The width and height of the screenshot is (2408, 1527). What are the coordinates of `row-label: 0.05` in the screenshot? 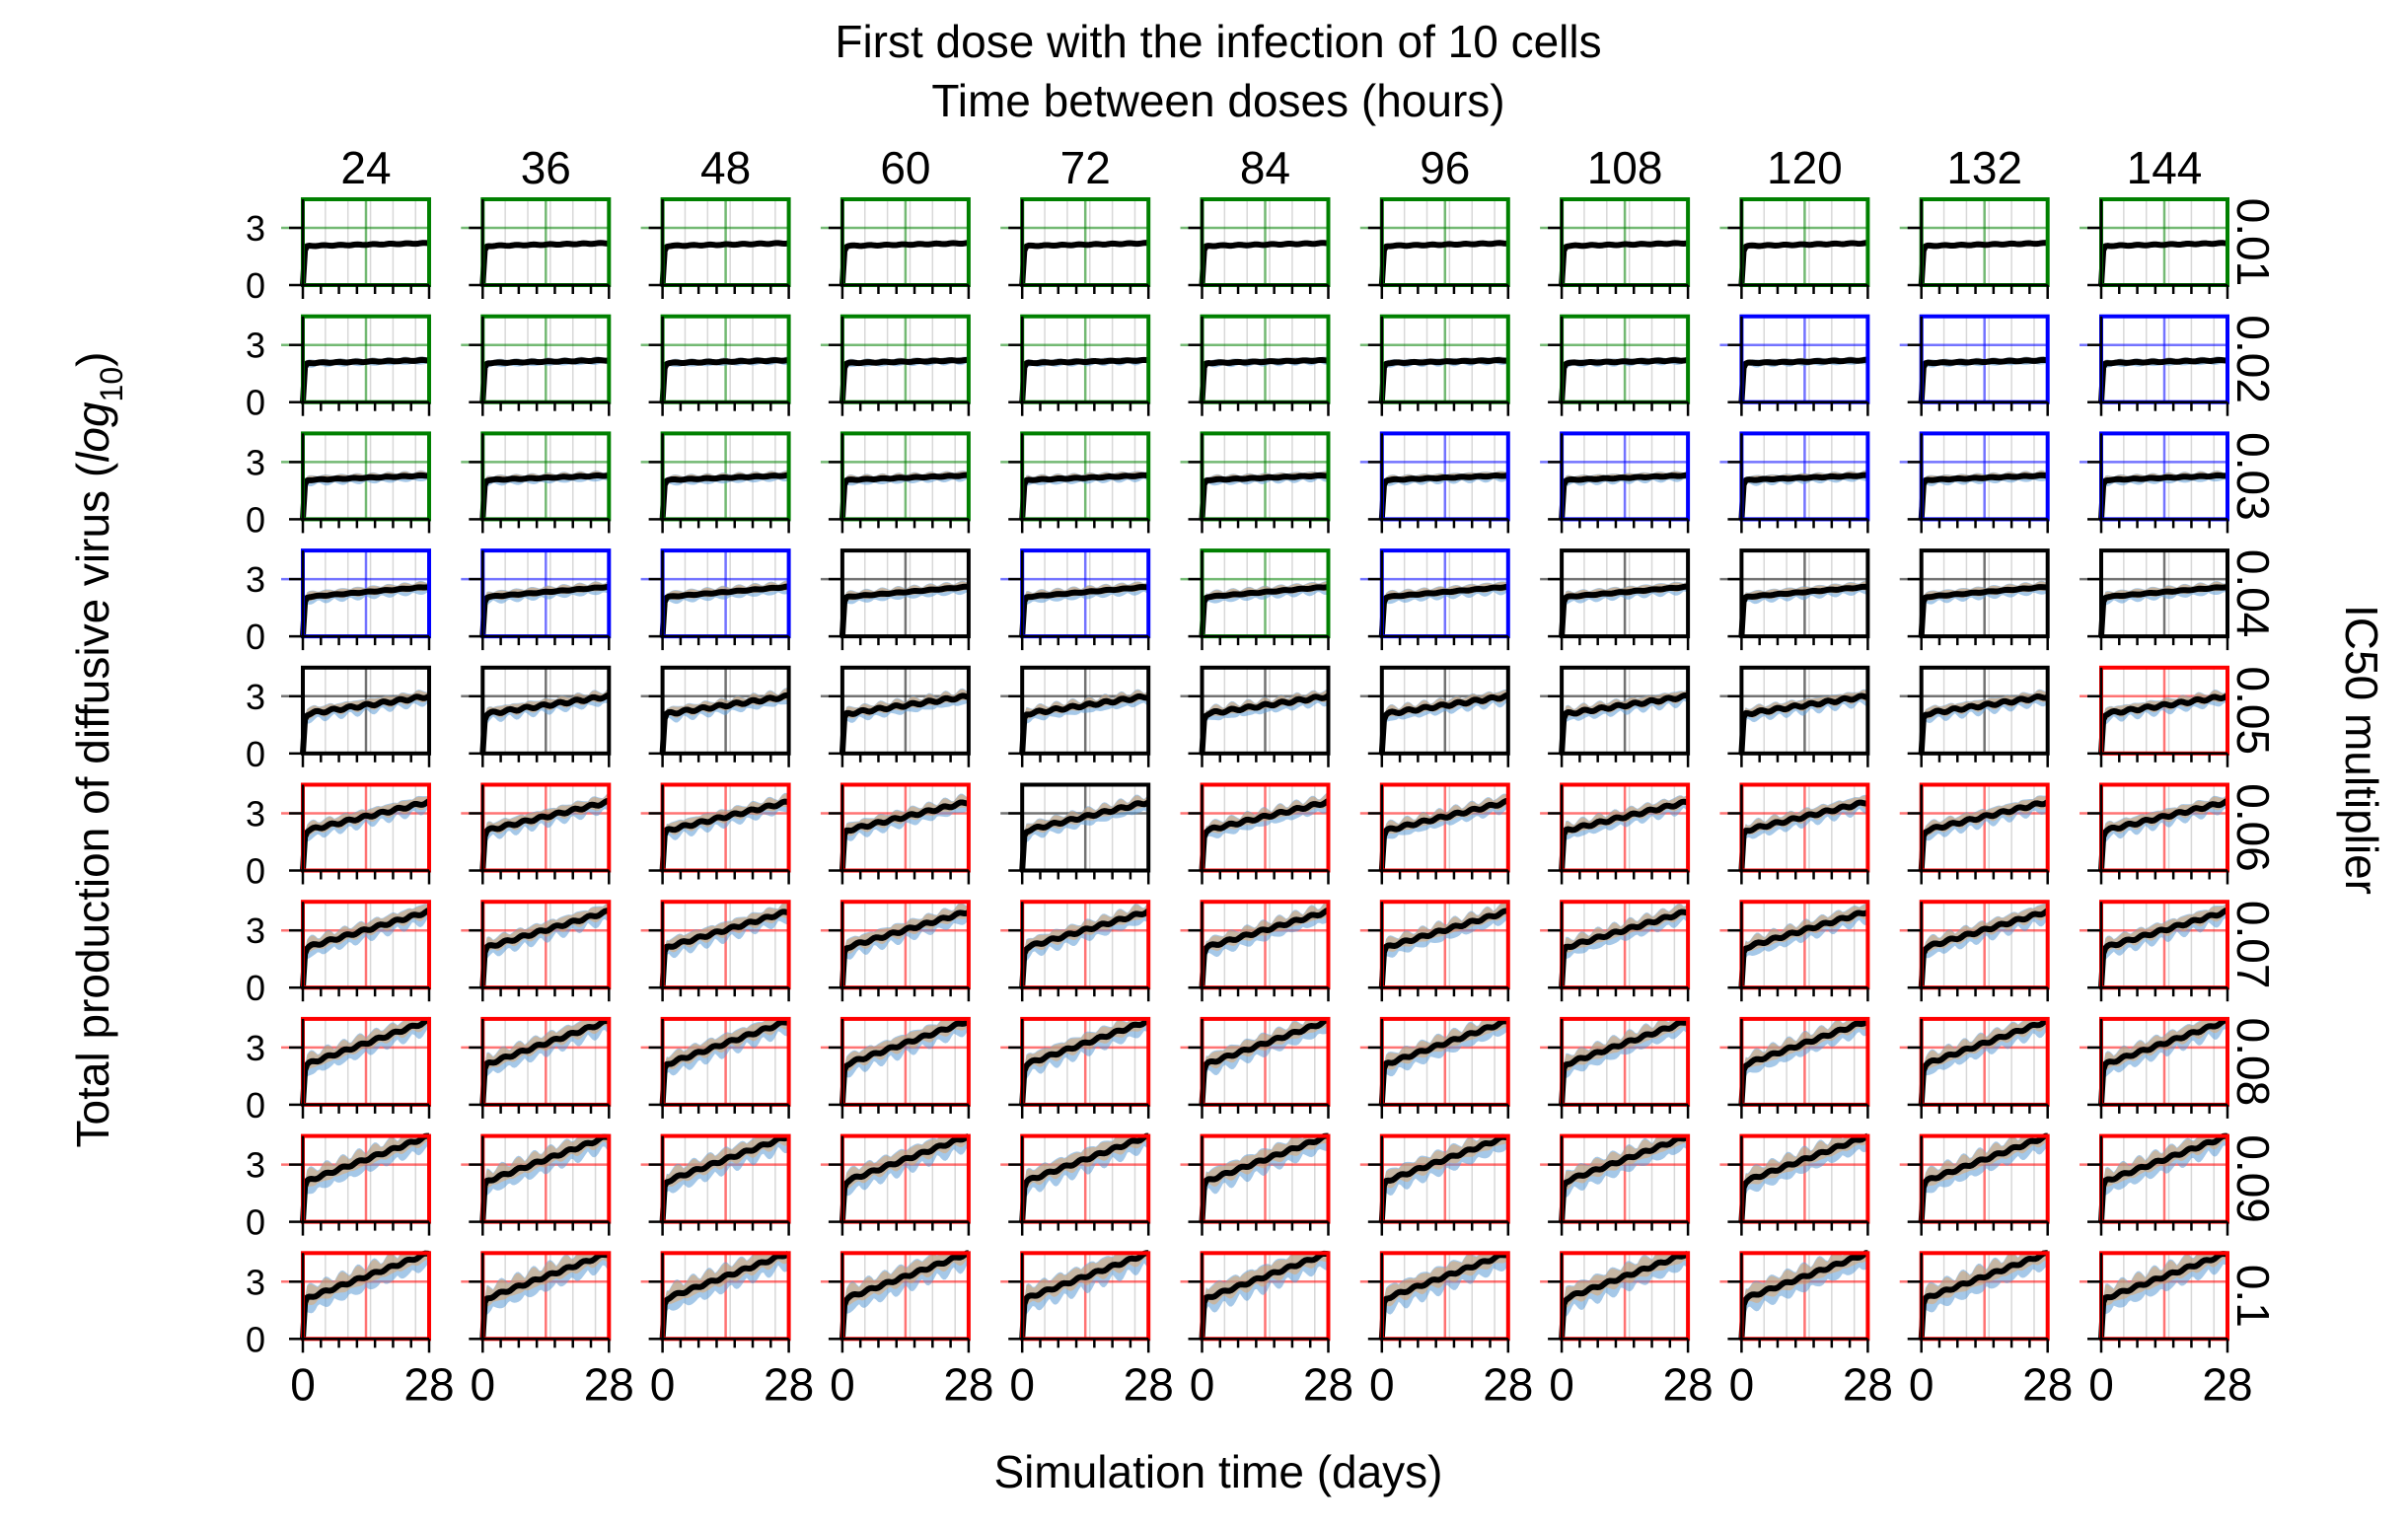 It's located at (2253, 711).